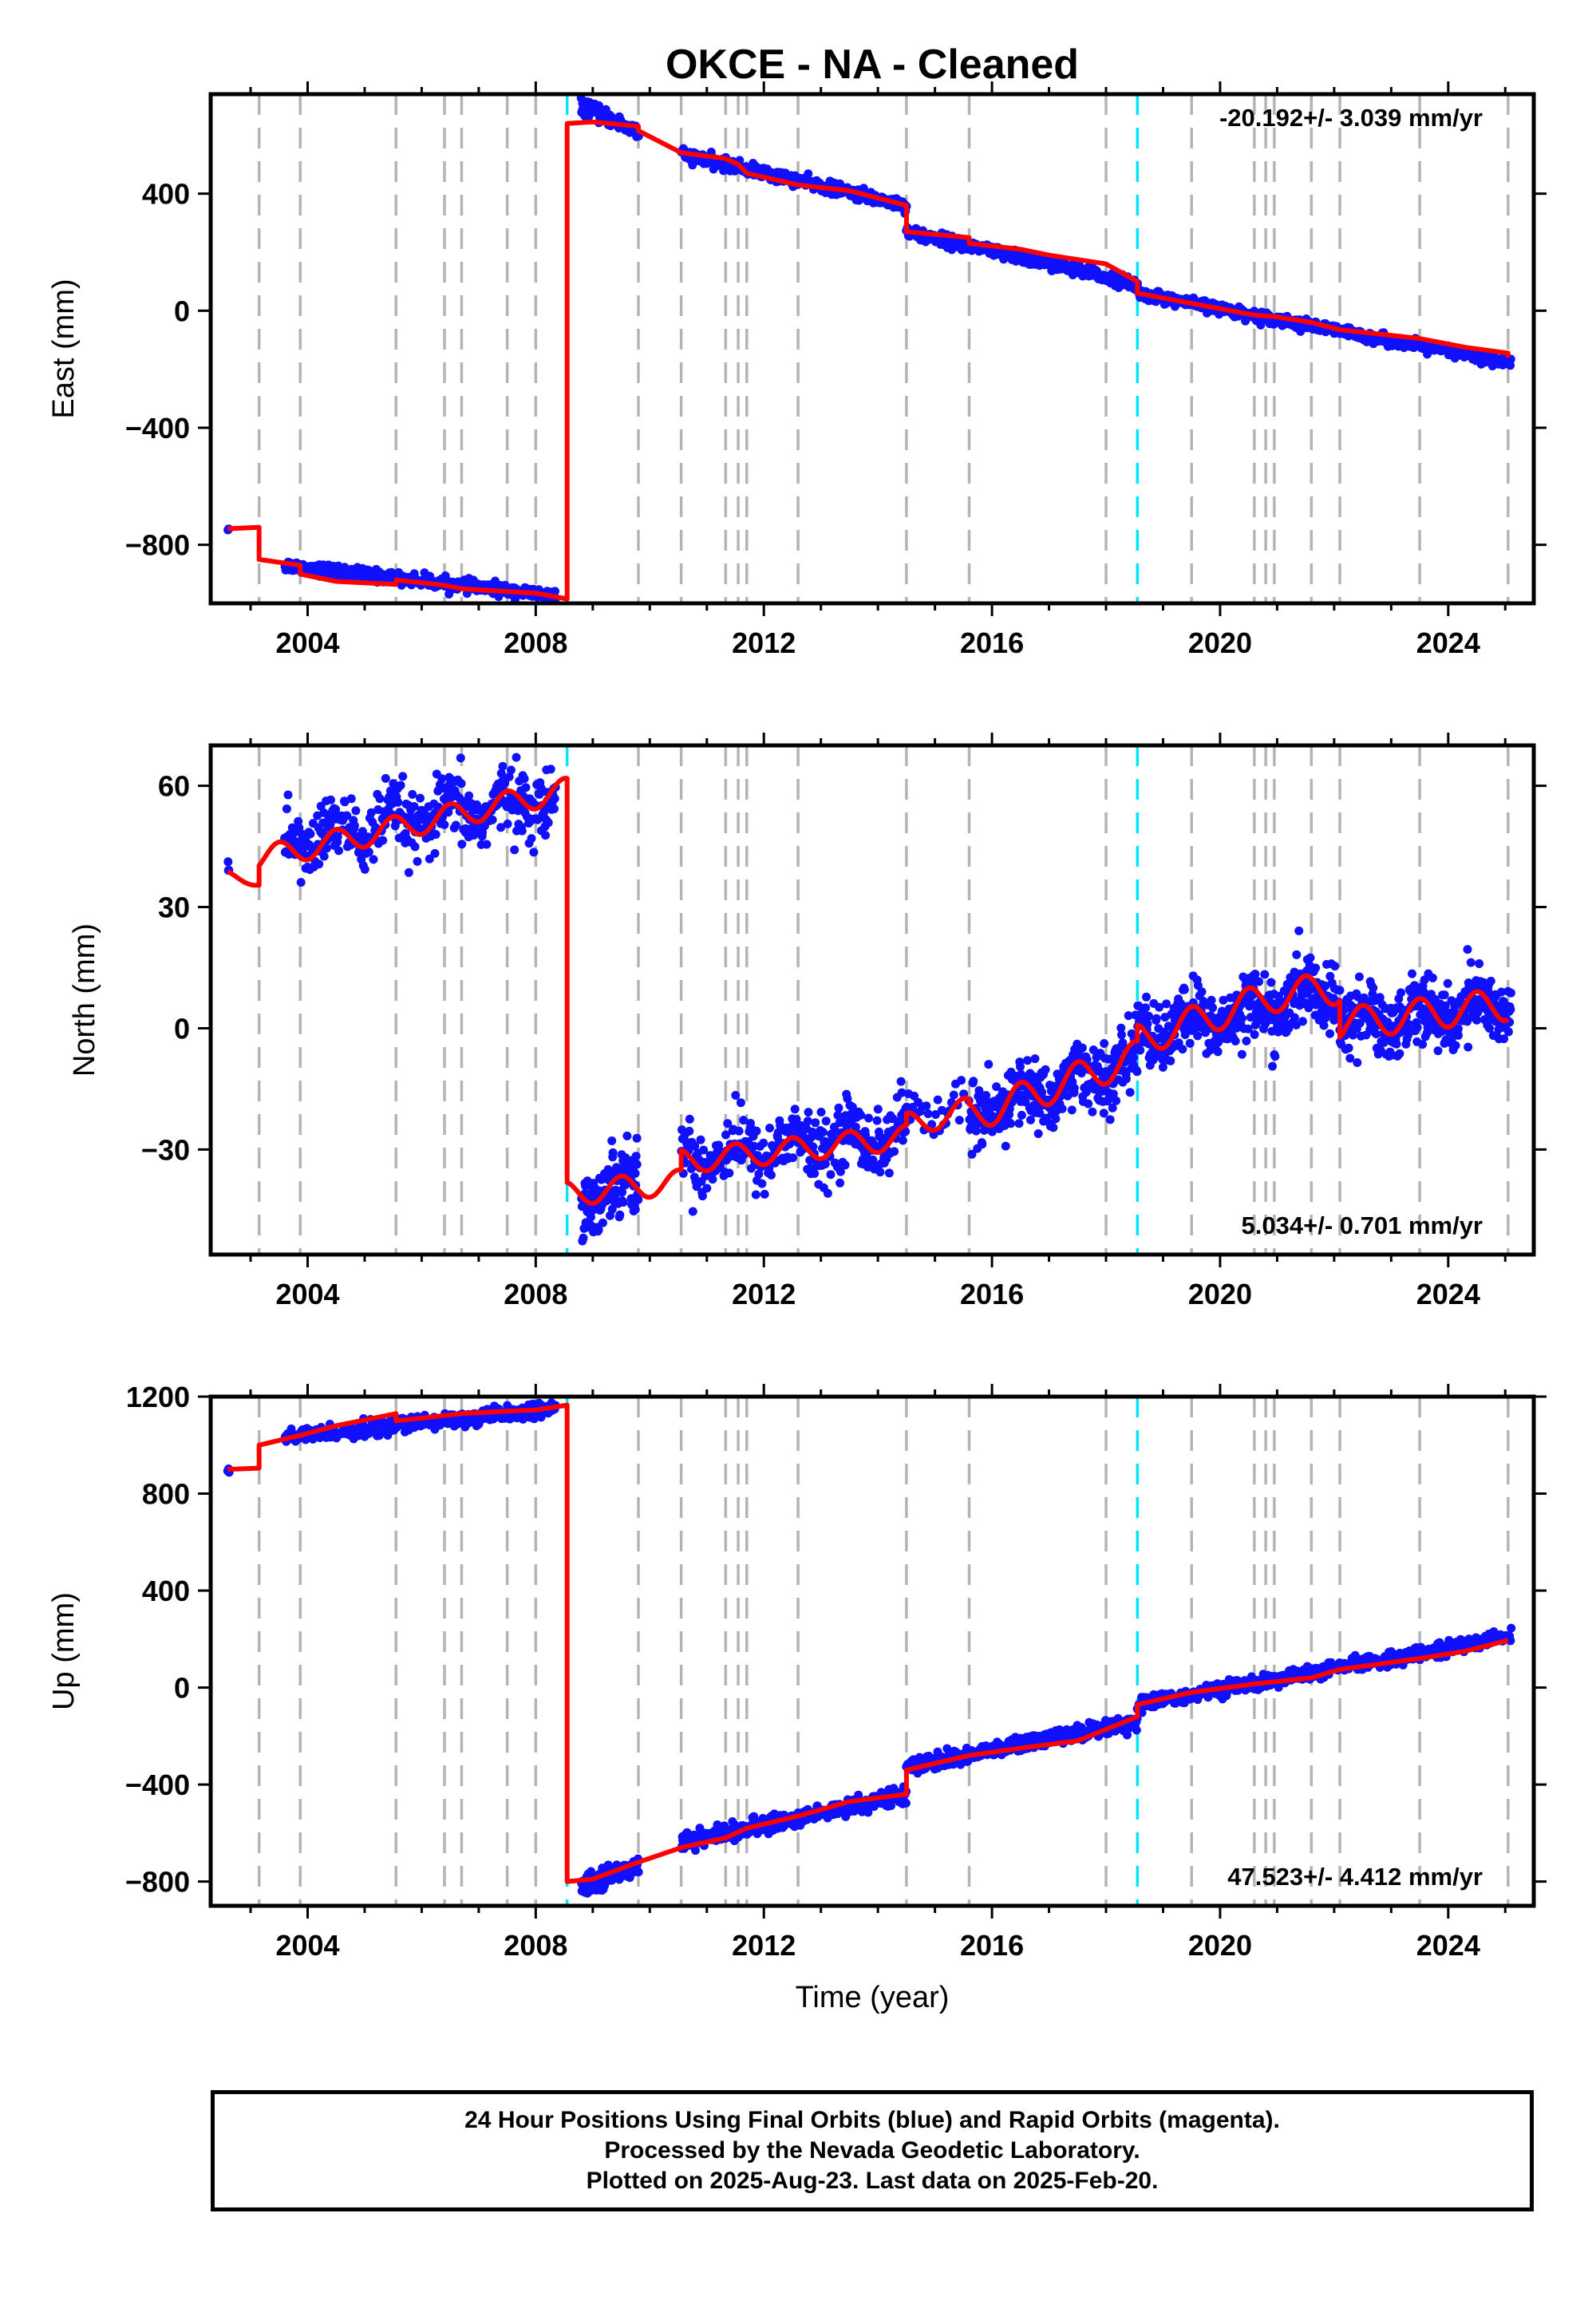 The image size is (1596, 2316). I want to click on east-y-tick-label: −800, so click(157, 545).